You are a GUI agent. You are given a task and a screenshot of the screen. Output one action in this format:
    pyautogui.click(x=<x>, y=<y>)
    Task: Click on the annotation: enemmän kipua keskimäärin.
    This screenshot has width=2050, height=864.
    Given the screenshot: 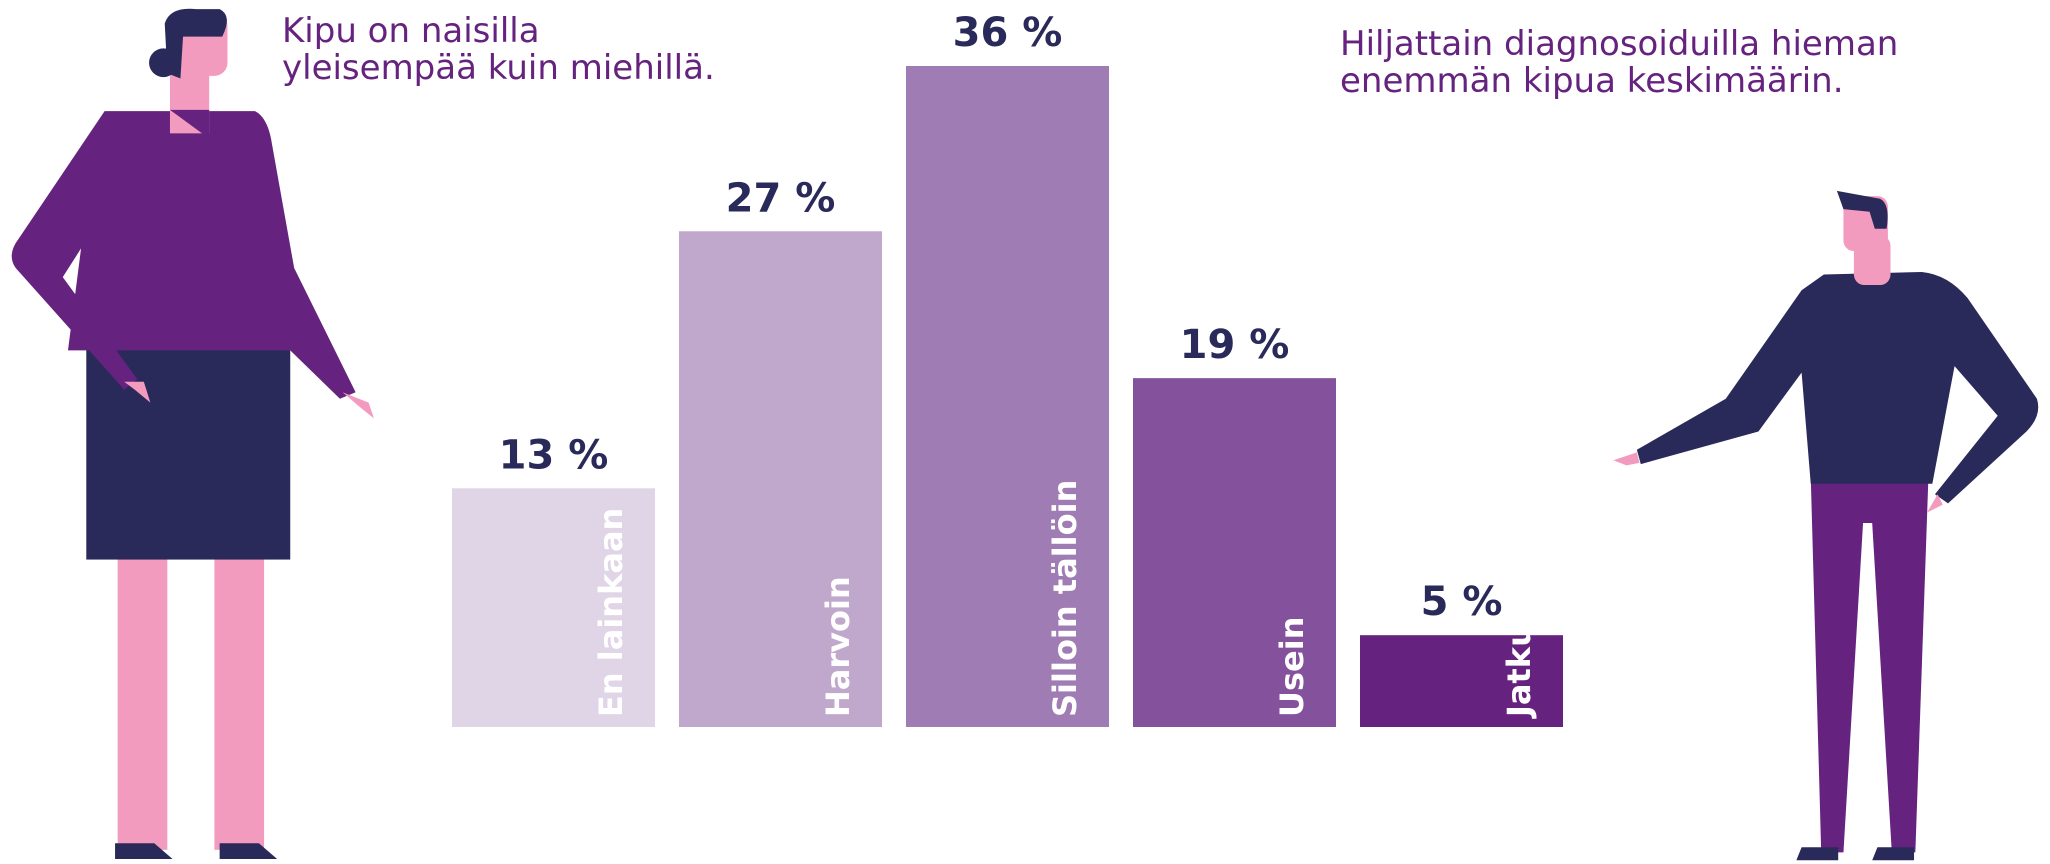 What is the action you would take?
    pyautogui.click(x=1592, y=81)
    